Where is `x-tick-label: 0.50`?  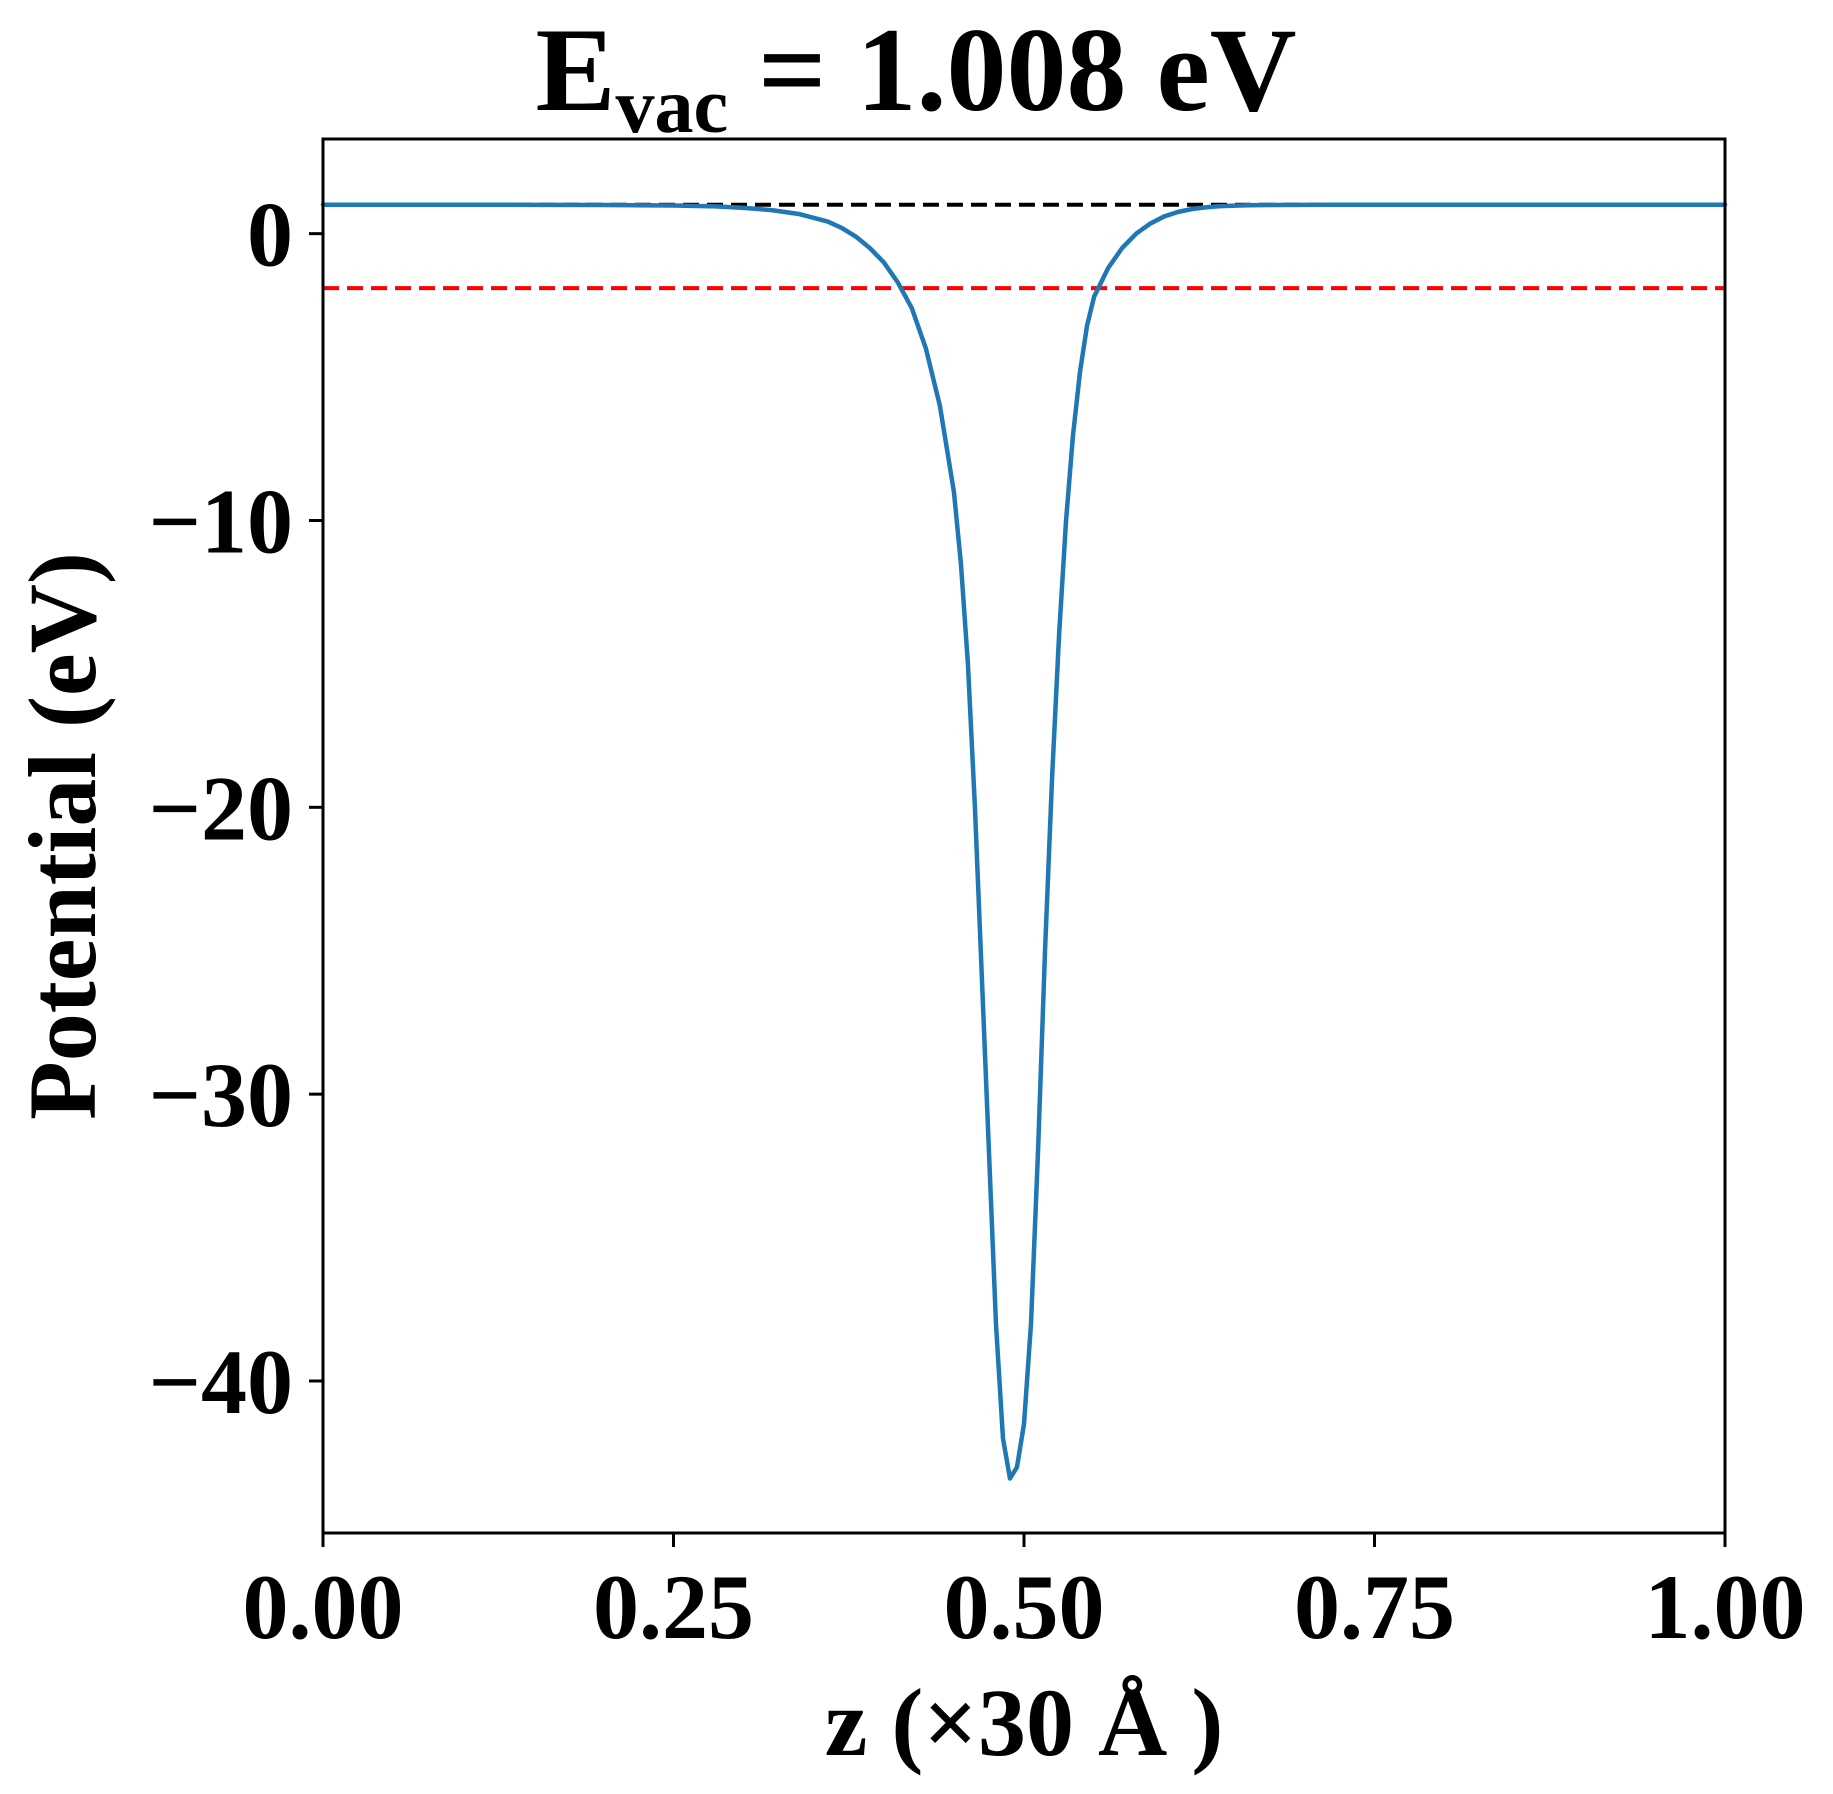
x-tick-label: 0.50 is located at coordinates (1024, 1607).